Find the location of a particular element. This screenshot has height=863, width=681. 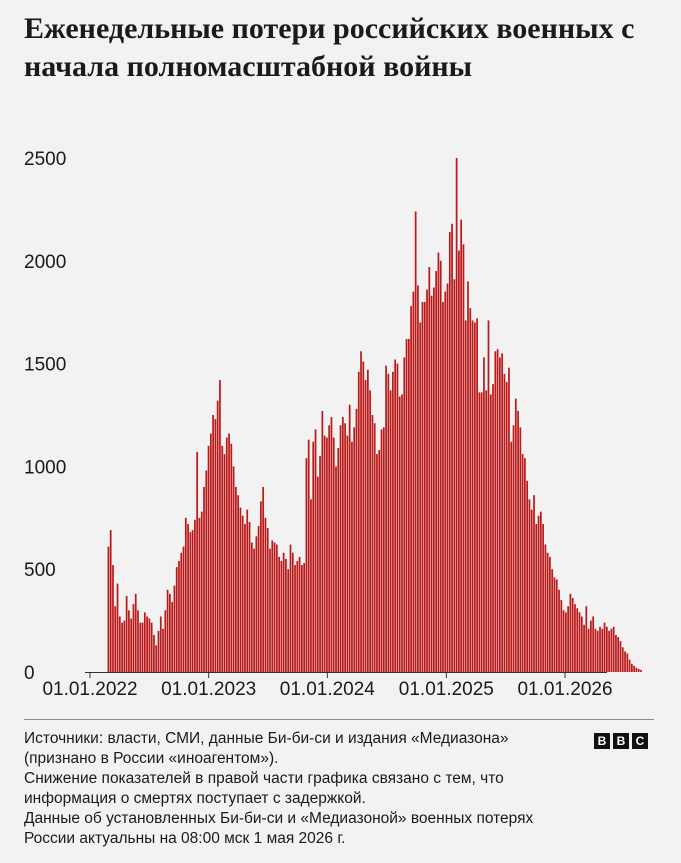

footer-divider is located at coordinates (339, 719).